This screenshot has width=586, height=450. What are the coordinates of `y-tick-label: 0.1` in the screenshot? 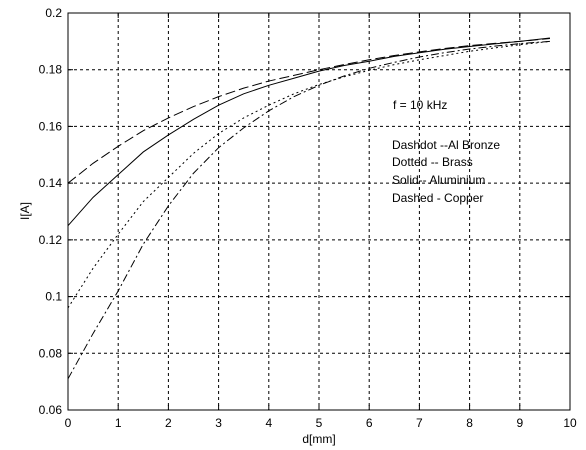 It's located at (53, 297).